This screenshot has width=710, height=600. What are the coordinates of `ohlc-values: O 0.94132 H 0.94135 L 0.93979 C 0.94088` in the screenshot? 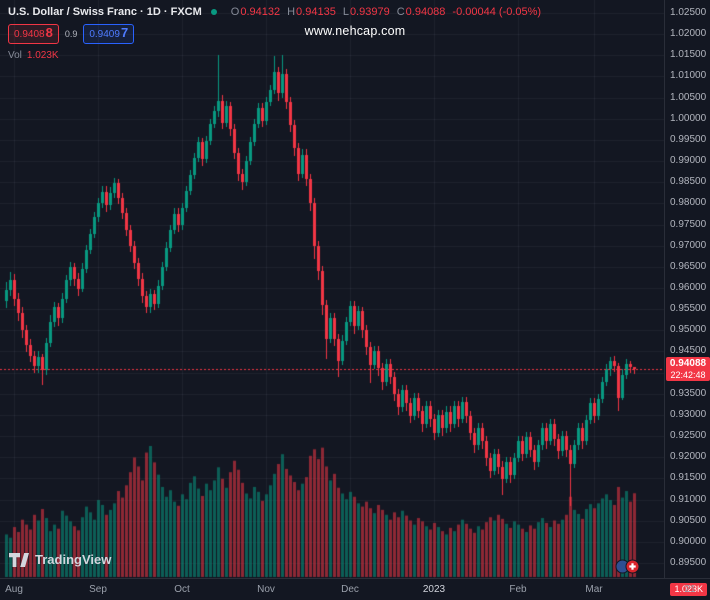 It's located at (335, 12).